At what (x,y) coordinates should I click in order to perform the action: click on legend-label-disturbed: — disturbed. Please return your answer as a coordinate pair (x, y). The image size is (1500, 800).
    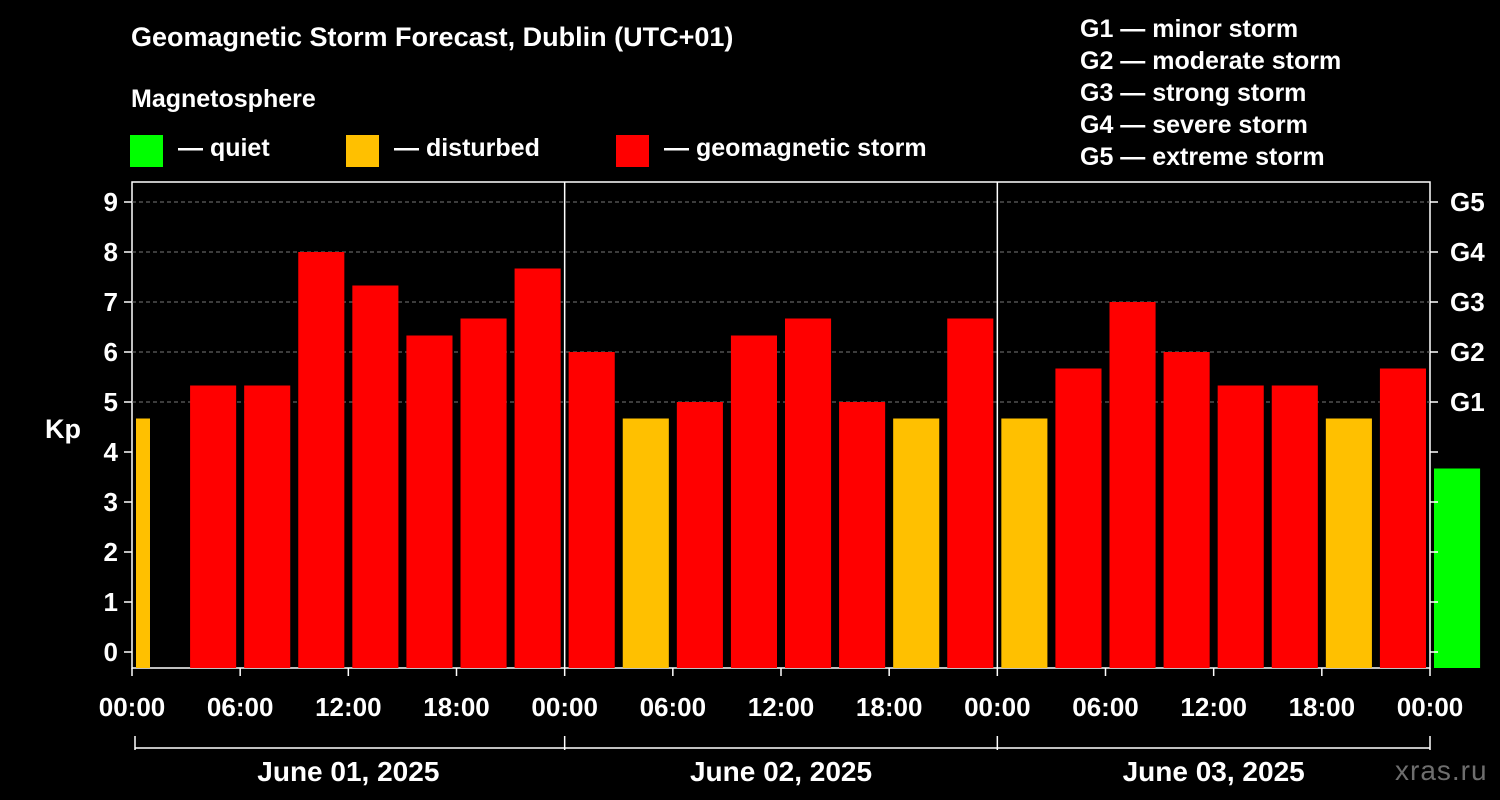
    Looking at the image, I should click on (467, 148).